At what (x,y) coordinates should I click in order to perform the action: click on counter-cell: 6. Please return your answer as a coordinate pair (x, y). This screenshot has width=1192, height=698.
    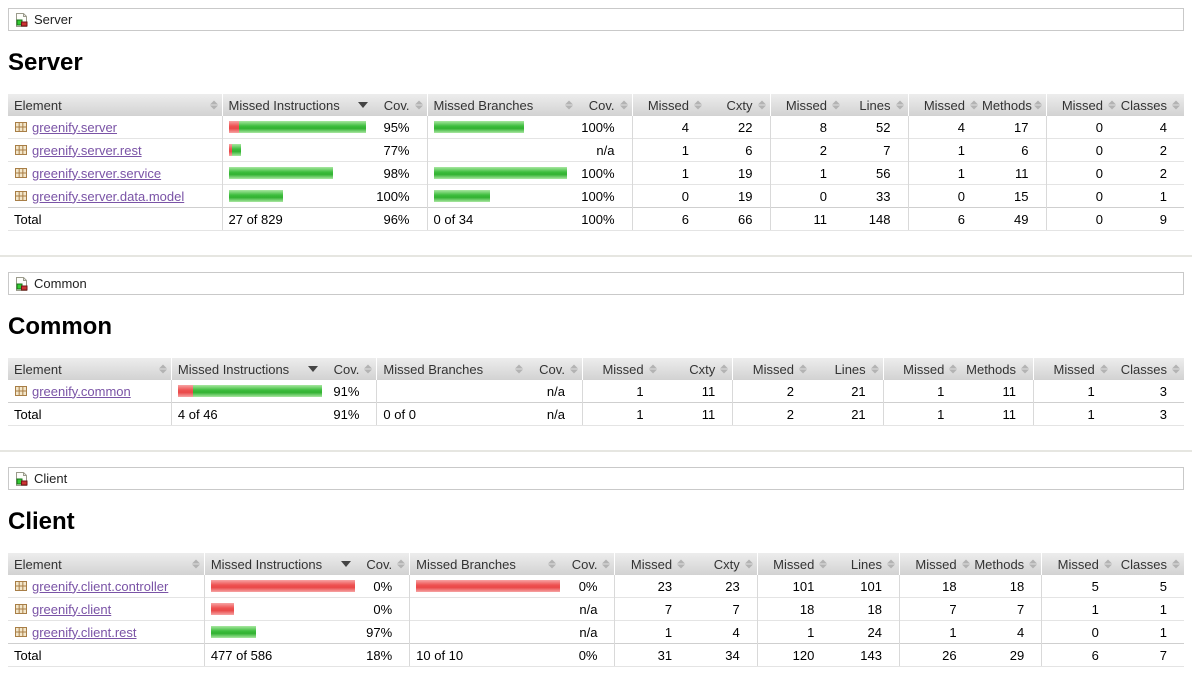
    Looking at the image, I should click on (1014, 150).